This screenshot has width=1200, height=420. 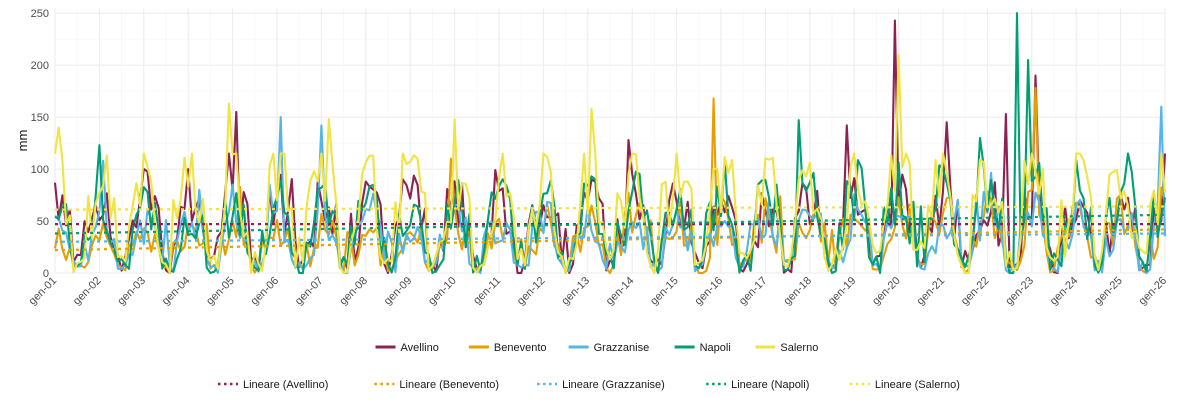 I want to click on trend-line-salerno, so click(x=610, y=208).